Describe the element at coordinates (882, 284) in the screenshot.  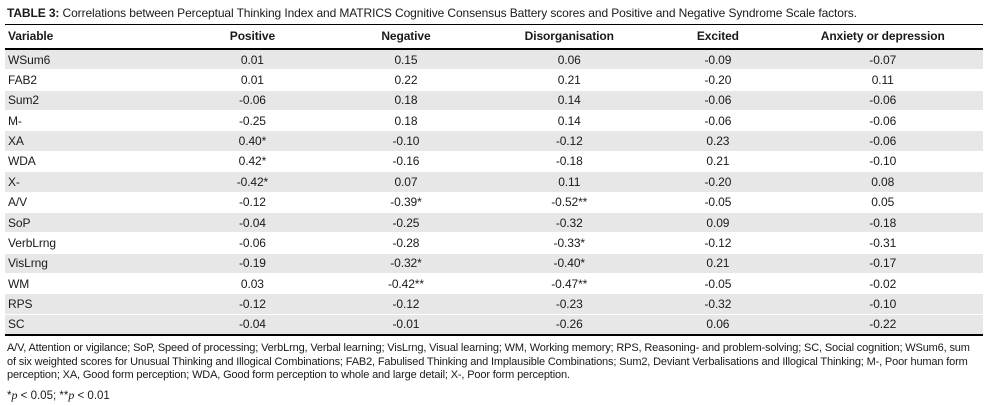
I see `value-cell: -0.02` at that location.